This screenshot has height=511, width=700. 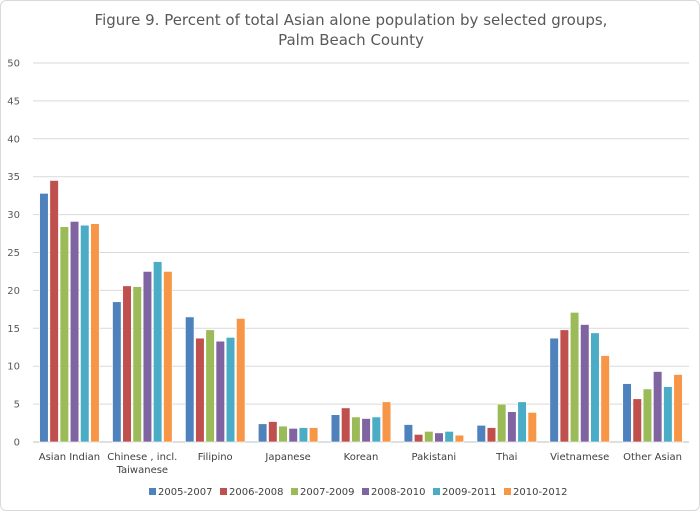 What do you see at coordinates (13, 367) in the screenshot?
I see `y-tick-label: 10` at bounding box center [13, 367].